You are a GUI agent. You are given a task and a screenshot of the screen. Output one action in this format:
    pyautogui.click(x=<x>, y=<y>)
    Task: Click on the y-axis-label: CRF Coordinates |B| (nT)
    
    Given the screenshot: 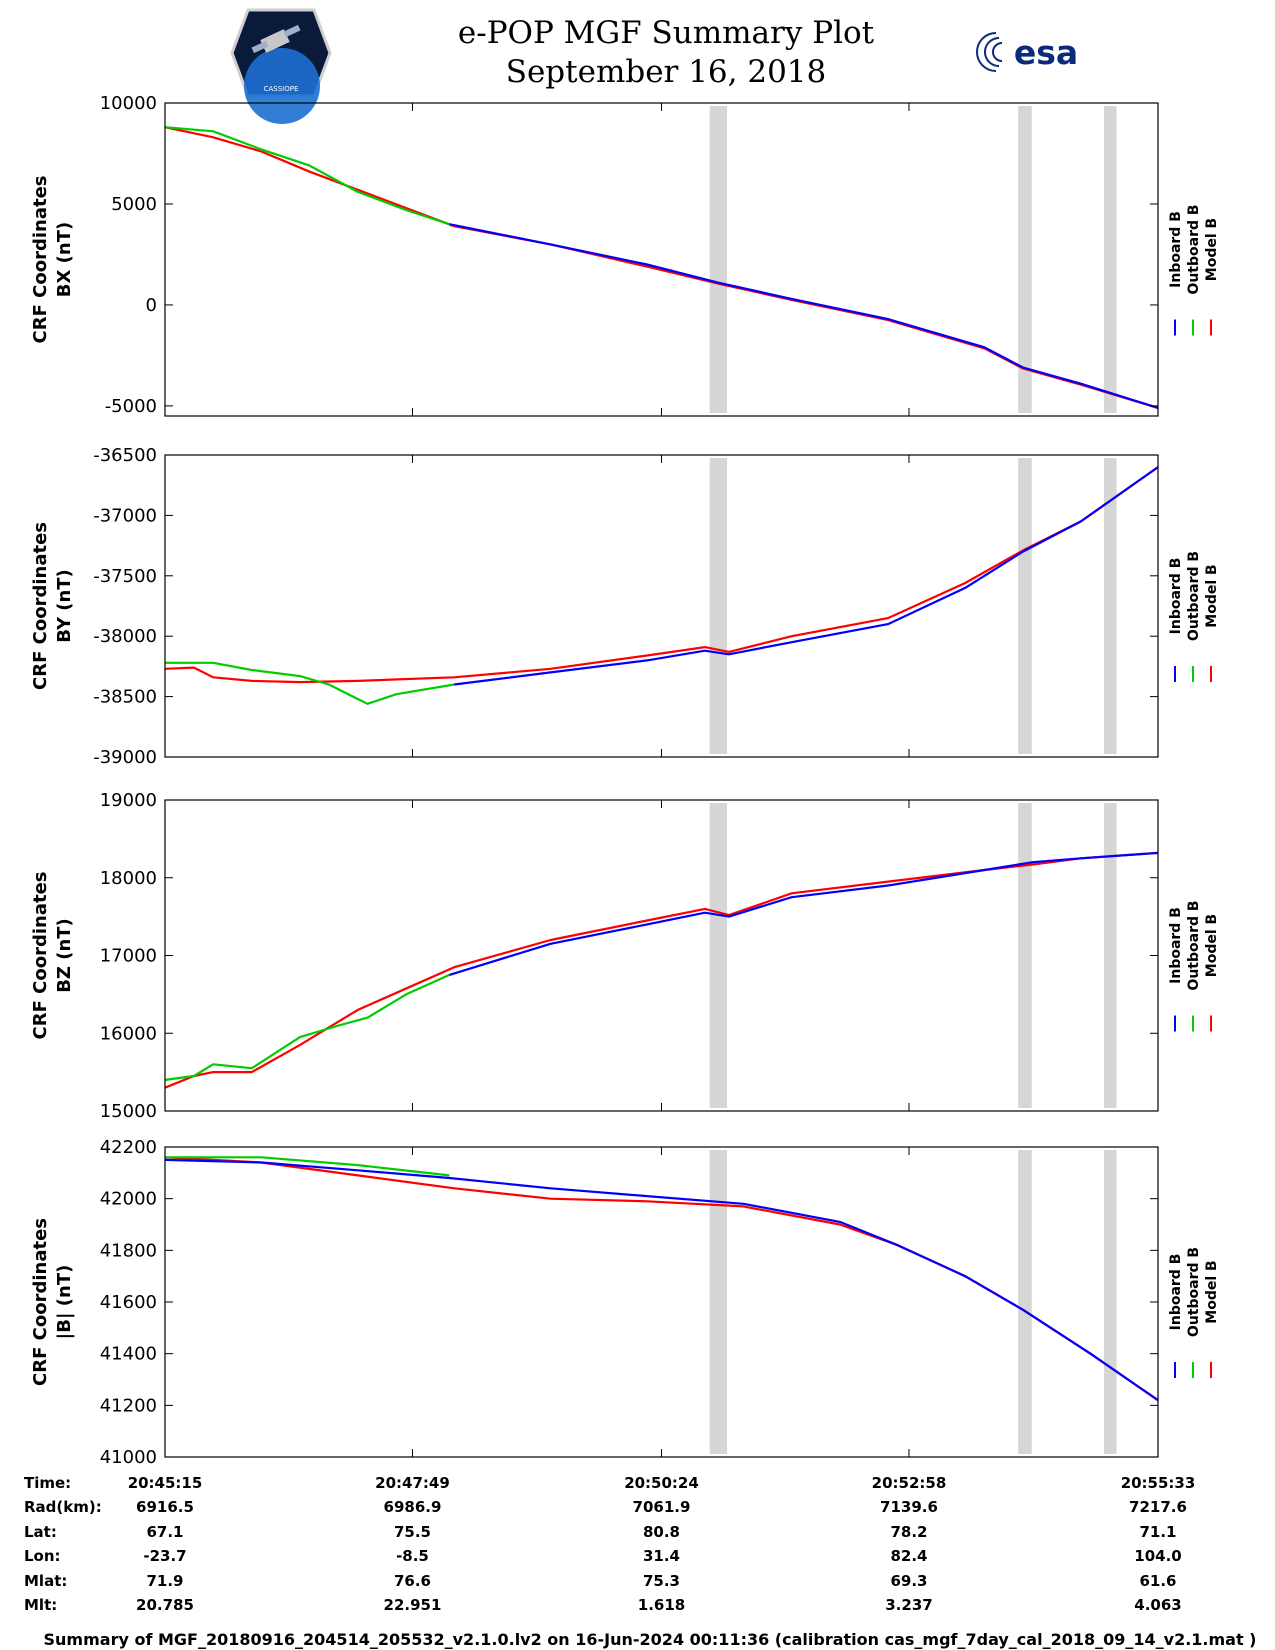 What is the action you would take?
    pyautogui.click(x=52, y=1302)
    